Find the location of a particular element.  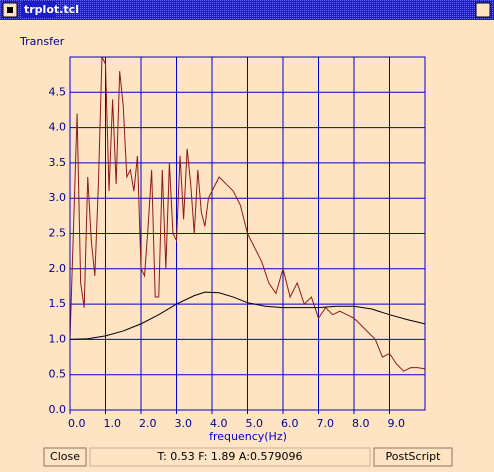

title-bar is located at coordinates (247, 10).